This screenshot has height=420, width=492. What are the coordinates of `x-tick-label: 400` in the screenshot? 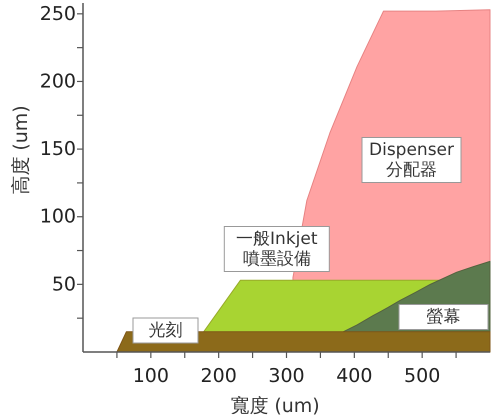 It's located at (354, 376).